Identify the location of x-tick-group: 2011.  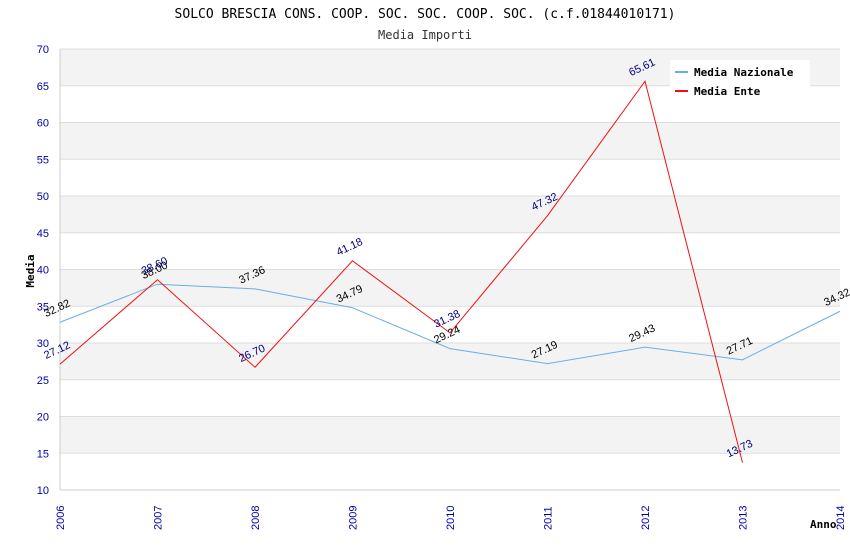
(549, 518).